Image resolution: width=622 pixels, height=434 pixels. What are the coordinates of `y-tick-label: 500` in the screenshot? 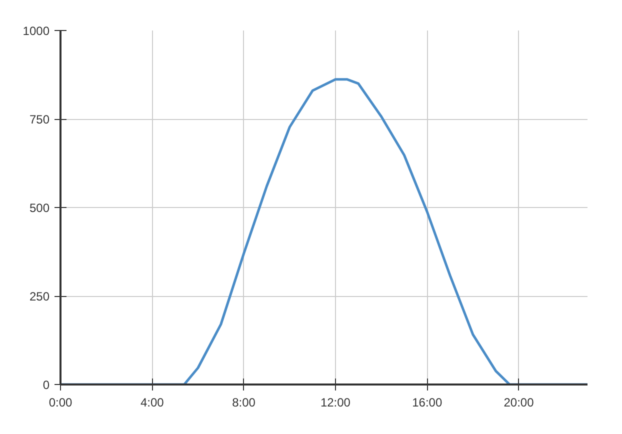 It's located at (39, 208).